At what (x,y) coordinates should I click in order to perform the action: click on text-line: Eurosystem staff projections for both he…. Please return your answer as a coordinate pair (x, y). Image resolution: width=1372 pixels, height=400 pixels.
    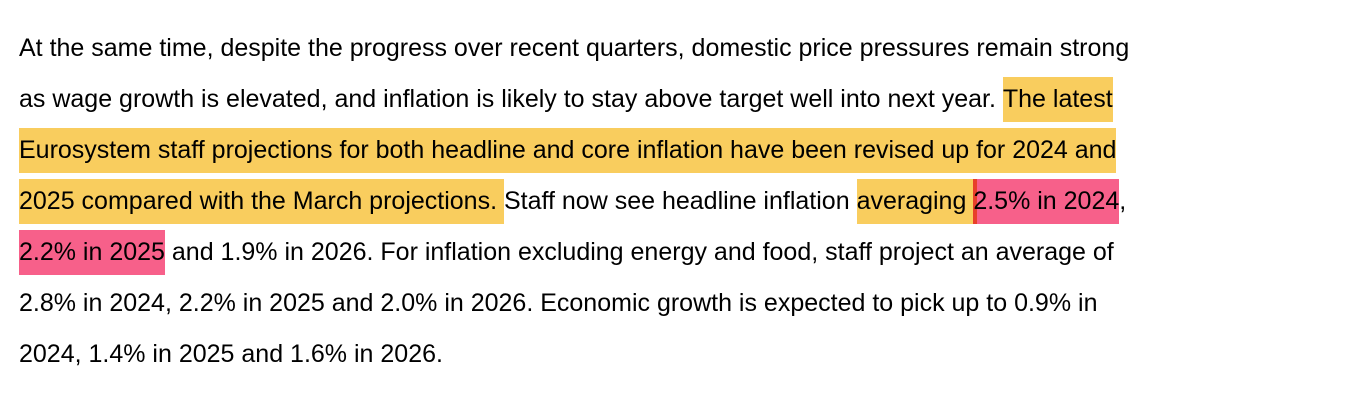
    Looking at the image, I should click on (574, 149).